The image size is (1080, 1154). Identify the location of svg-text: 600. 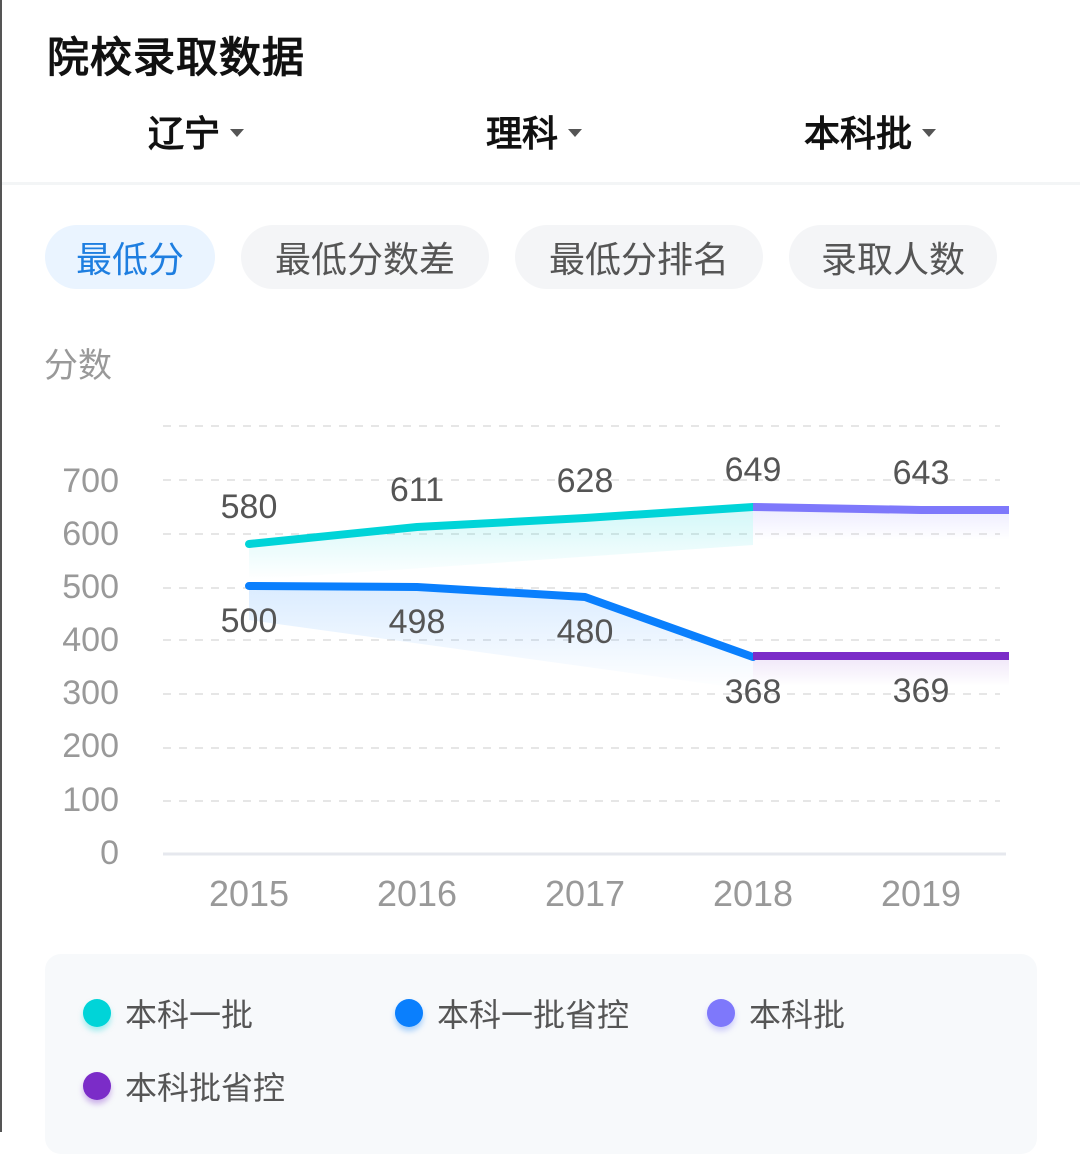
(90, 534).